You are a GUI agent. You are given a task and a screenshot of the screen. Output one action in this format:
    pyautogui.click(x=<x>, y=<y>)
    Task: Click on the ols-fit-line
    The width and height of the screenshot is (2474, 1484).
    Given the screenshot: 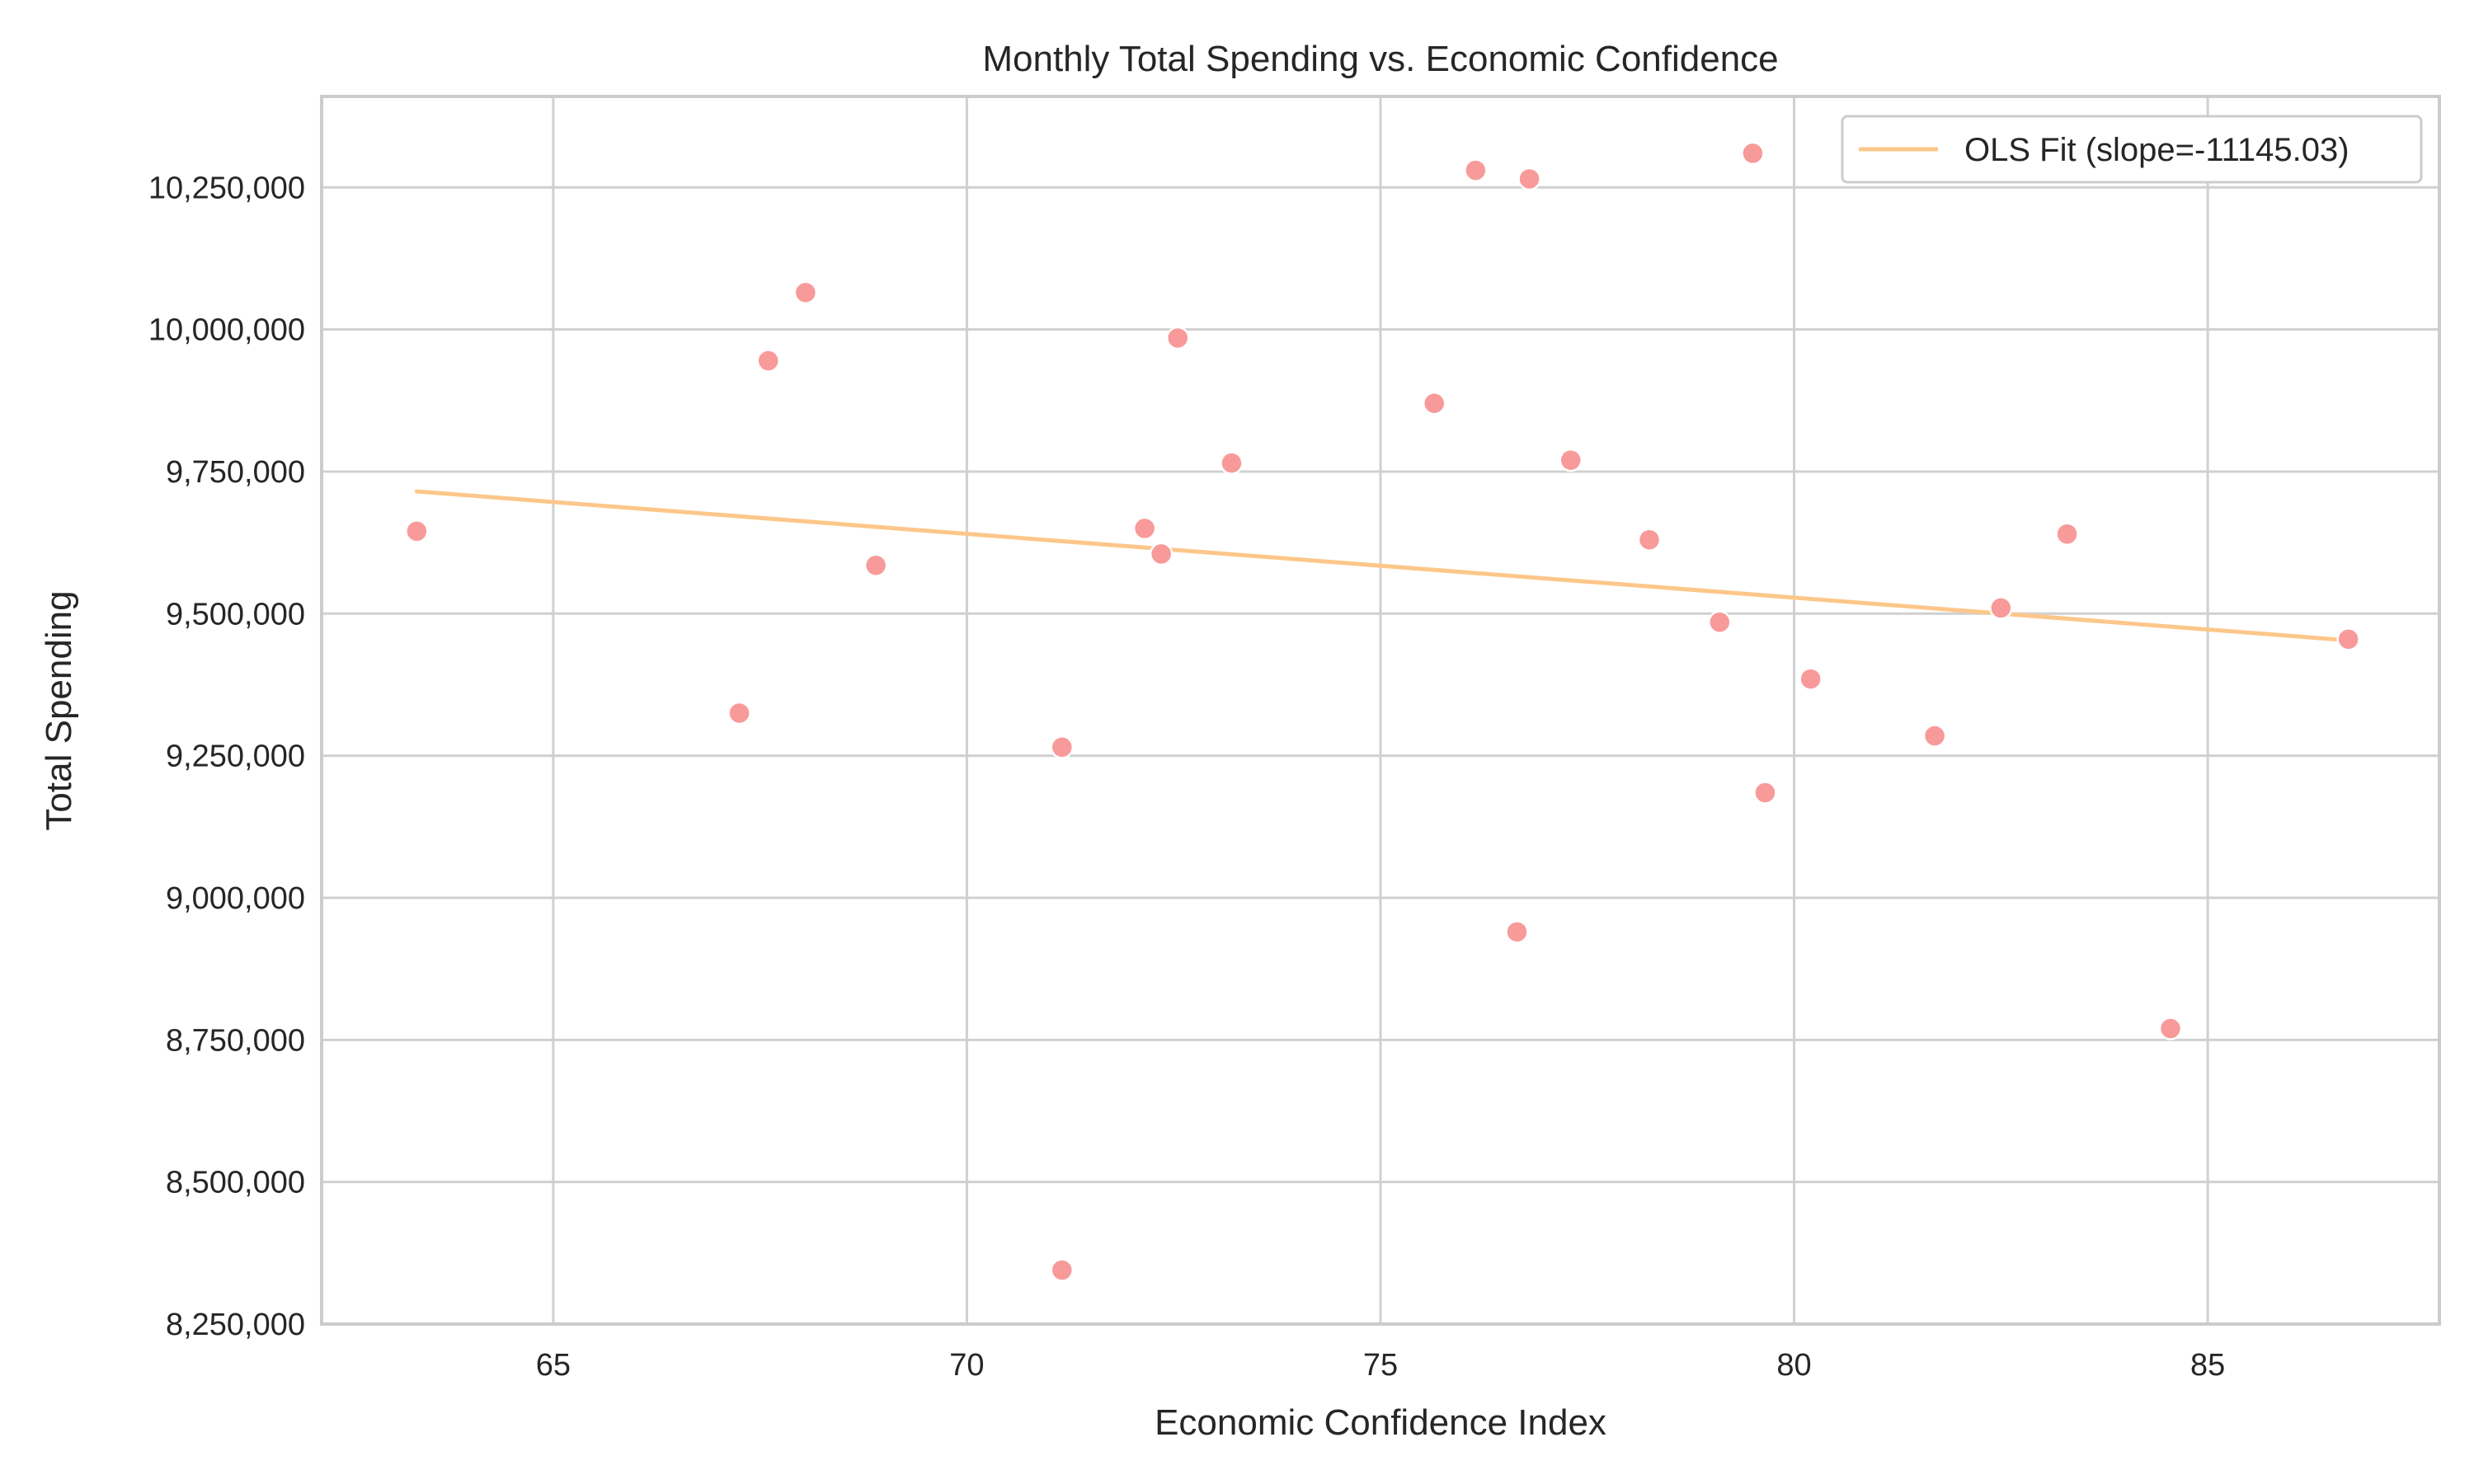 What is the action you would take?
    pyautogui.click(x=1382, y=566)
    